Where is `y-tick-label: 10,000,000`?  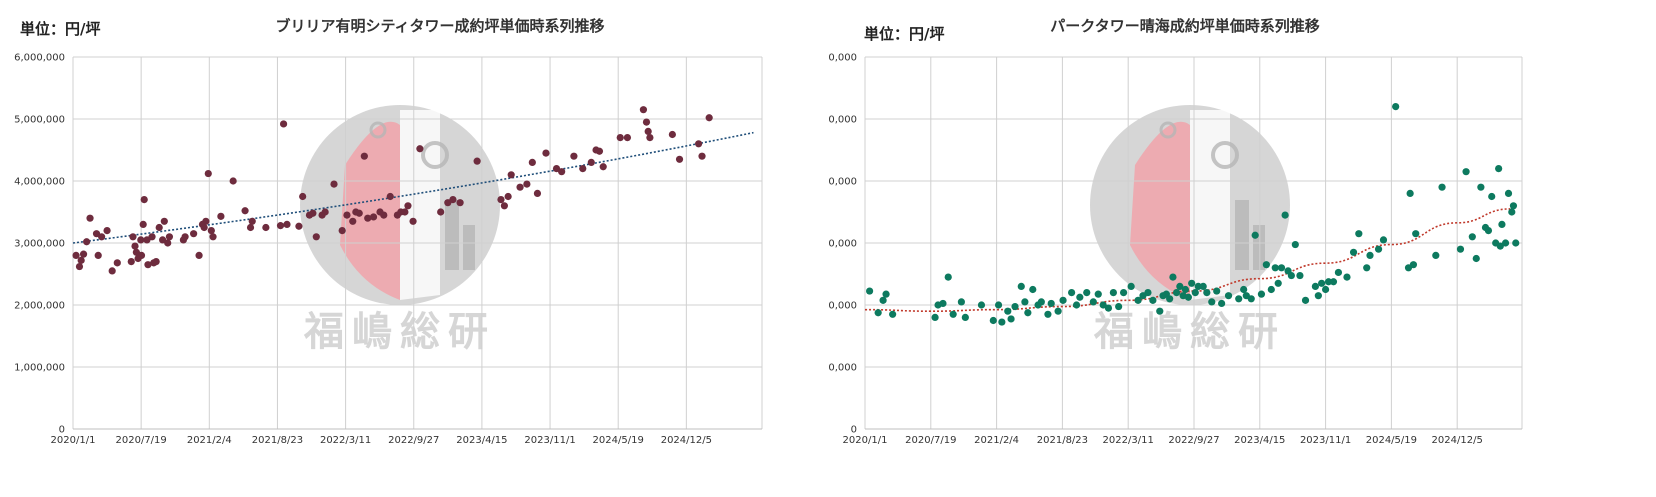 y-tick-label: 10,000,000 is located at coordinates (842, 120).